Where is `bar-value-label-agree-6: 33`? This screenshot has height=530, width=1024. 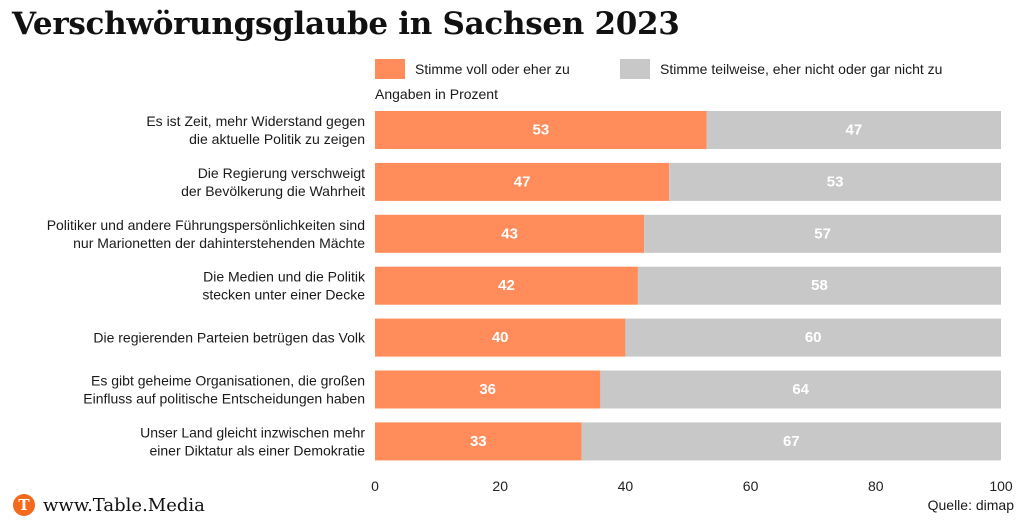
bar-value-label-agree-6: 33 is located at coordinates (478, 441).